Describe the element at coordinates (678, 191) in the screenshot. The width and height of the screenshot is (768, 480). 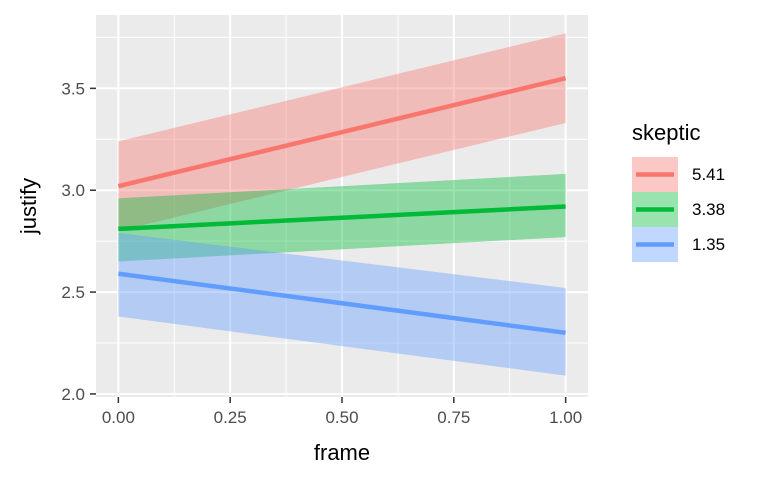
I see `legend: skeptic 5.41 3.38 1.35` at that location.